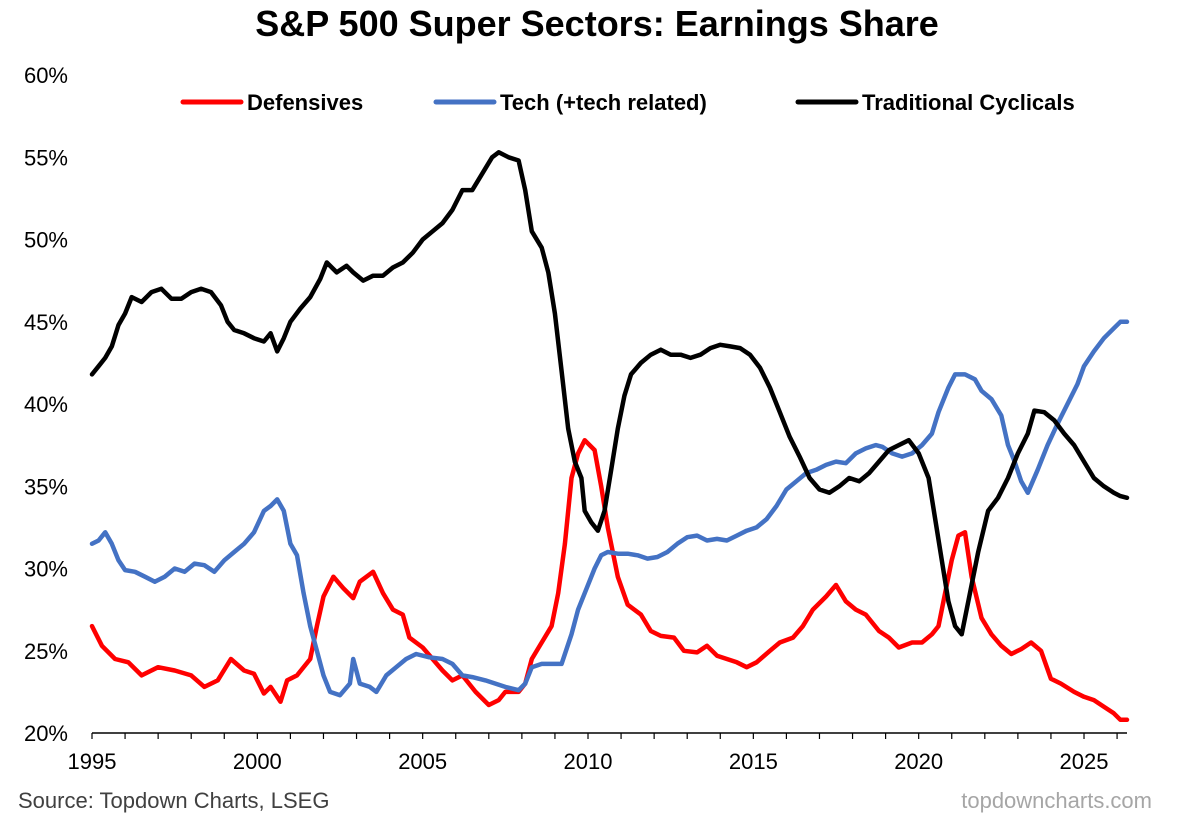 This screenshot has height=820, width=1180. I want to click on x-tick-label: 2025, so click(1084, 761).